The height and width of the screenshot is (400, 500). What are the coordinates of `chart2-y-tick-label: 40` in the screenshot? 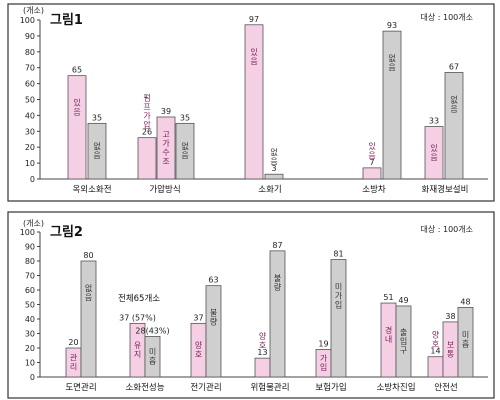 It's located at (30, 319).